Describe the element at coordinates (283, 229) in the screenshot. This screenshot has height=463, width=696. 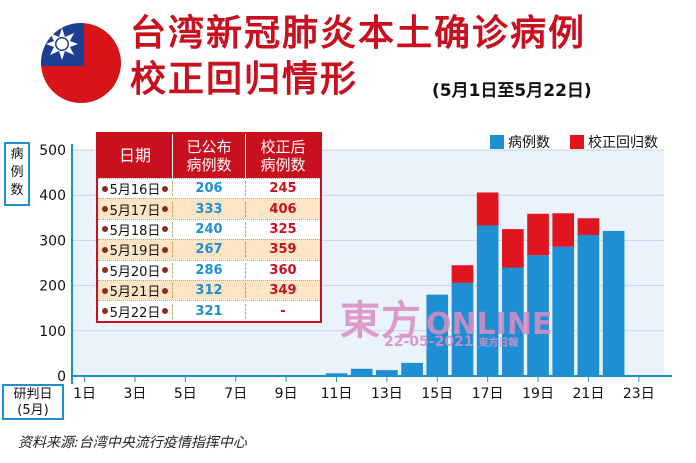
I see `table-cell-corrected: 325` at that location.